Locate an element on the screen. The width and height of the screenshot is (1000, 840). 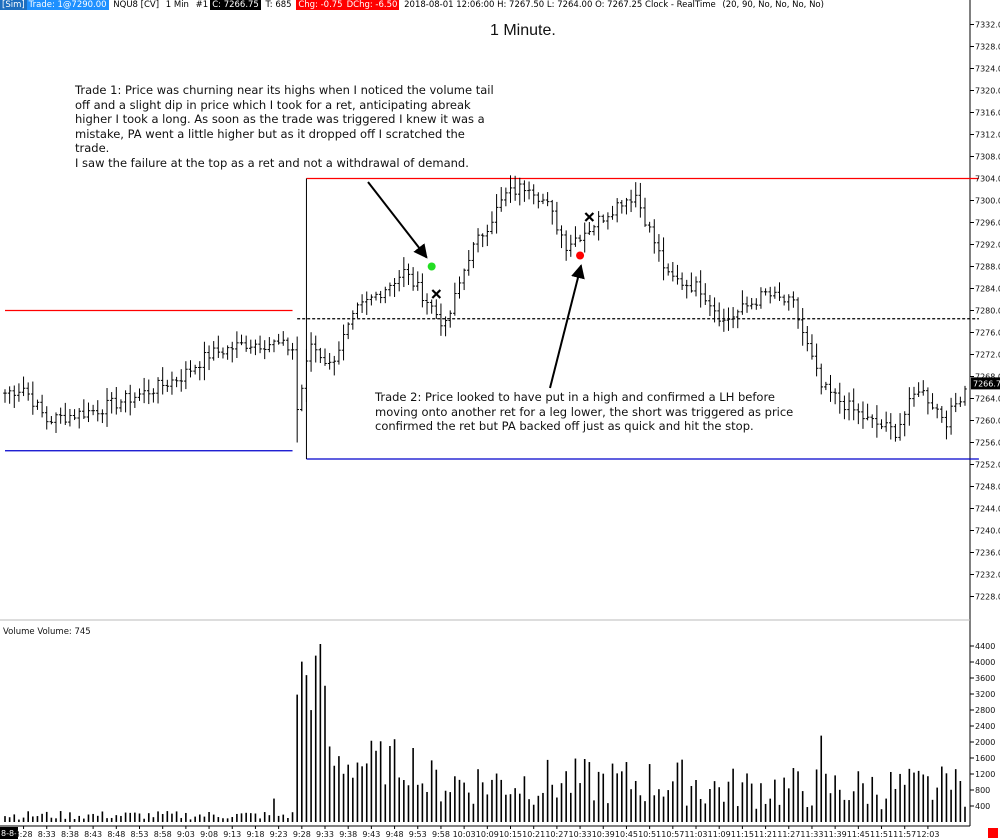
price-tick-label: 7256.00 is located at coordinates (987, 443).